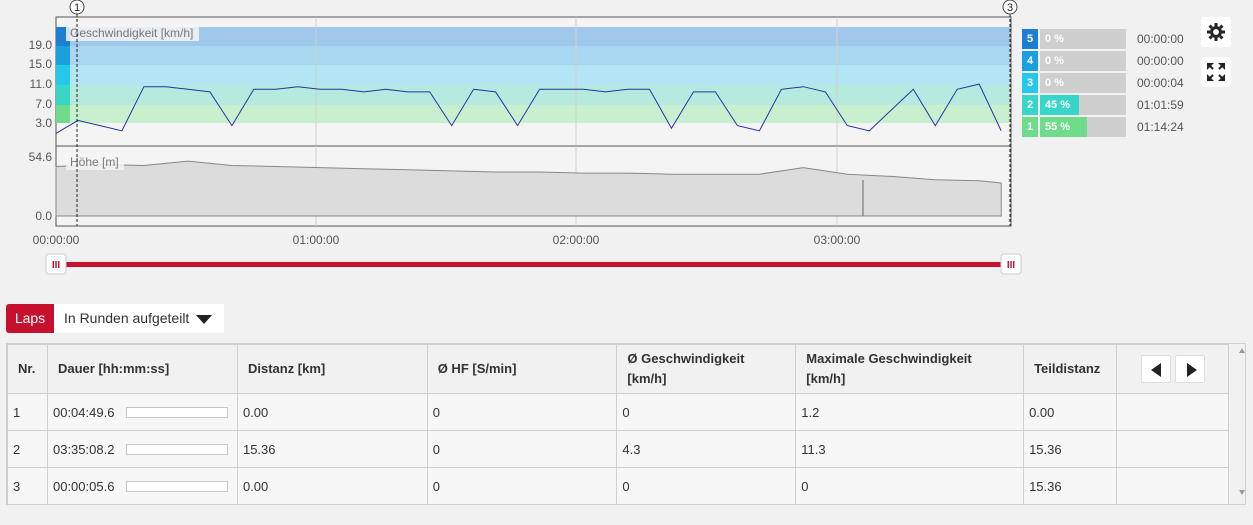 Image resolution: width=1253 pixels, height=525 pixels. Describe the element at coordinates (1242, 424) in the screenshot. I see `table-scrollbar` at that location.